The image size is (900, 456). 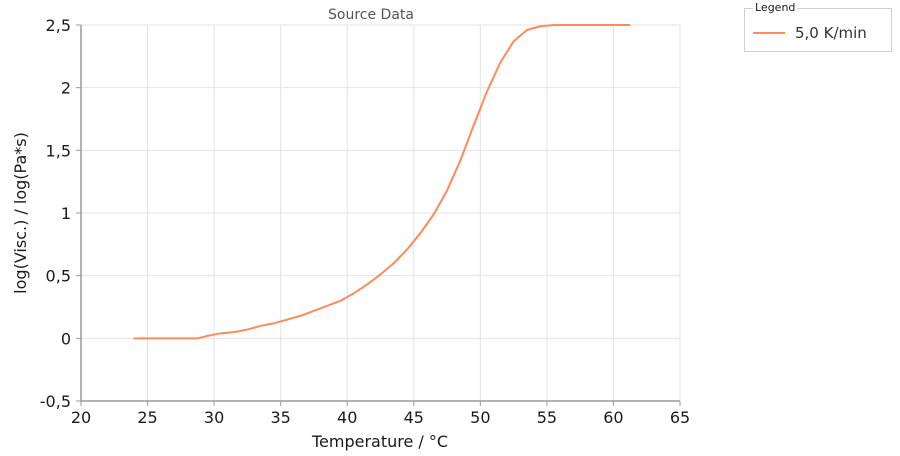 What do you see at coordinates (380, 417) in the screenshot?
I see `x-tick-labels: 20 25 30 35 40 45 50 55 60 65` at bounding box center [380, 417].